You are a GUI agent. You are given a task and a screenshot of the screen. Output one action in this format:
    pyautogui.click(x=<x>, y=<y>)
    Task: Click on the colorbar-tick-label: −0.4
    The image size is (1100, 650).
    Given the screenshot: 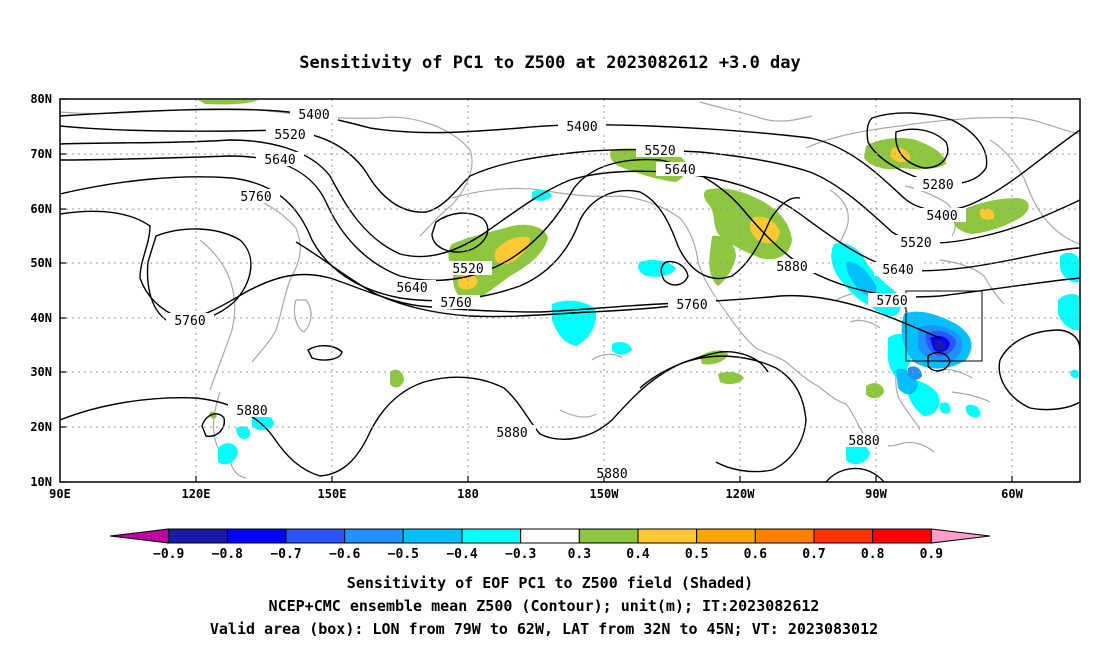 What is the action you would take?
    pyautogui.click(x=461, y=554)
    